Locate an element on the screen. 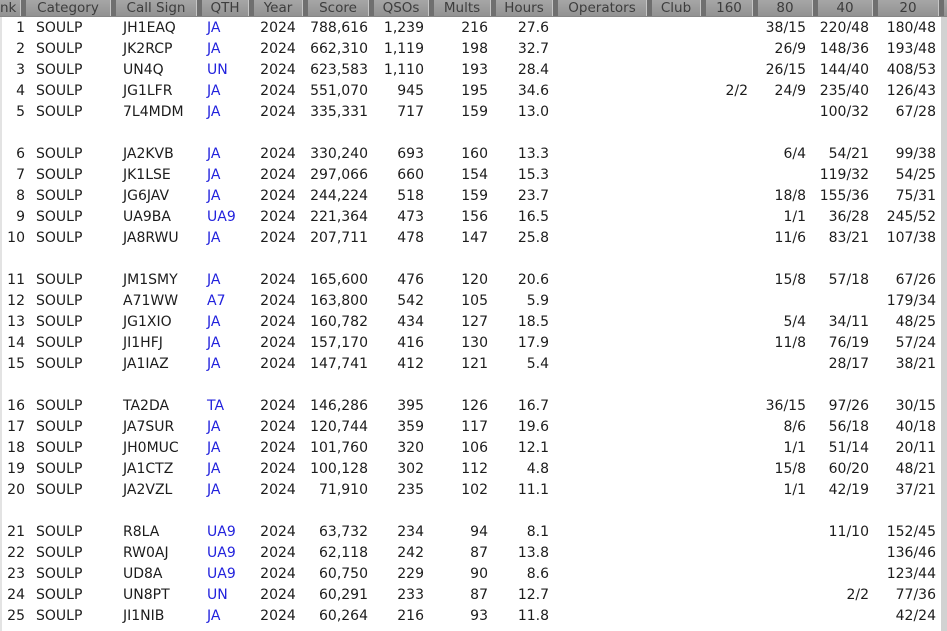 The width and height of the screenshot is (947, 631). cell-b80: 38/15 is located at coordinates (785, 27).